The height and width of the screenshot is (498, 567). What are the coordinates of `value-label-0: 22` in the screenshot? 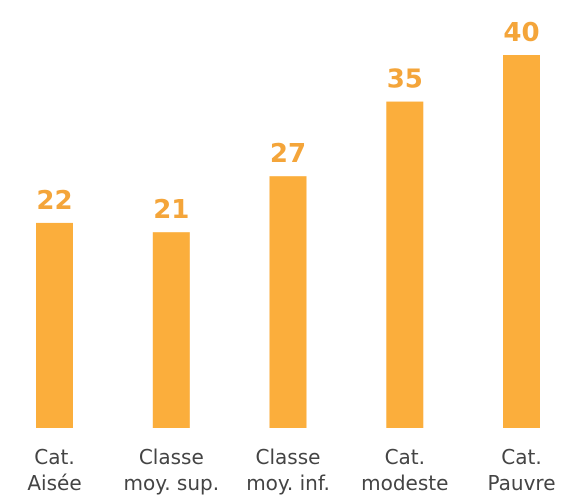 It's located at (54, 201).